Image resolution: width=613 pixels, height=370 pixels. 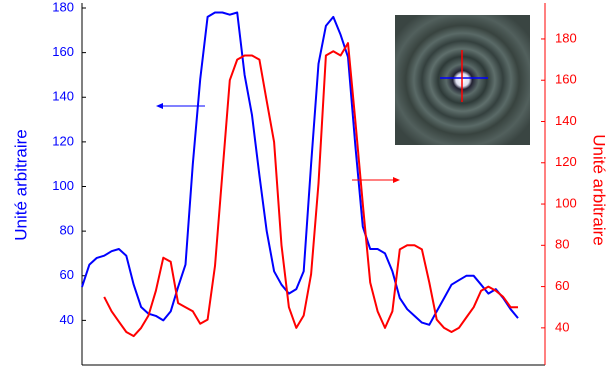 I want to click on y-axis-label: Unité arbitraire, so click(x=20, y=185).